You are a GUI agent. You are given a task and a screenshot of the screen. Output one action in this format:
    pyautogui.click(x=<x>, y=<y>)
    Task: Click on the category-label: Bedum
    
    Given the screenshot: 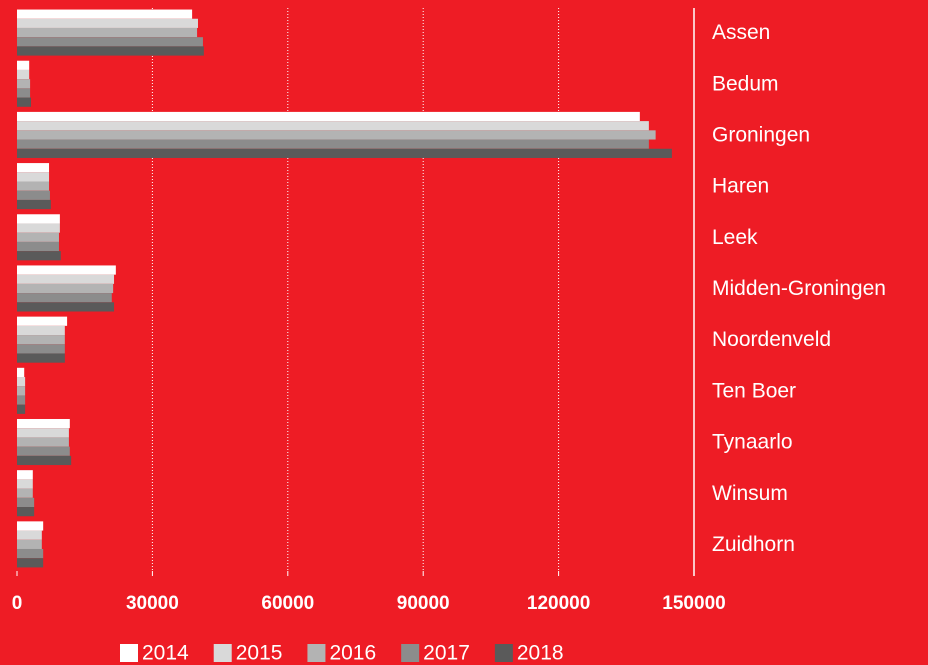 What is the action you would take?
    pyautogui.click(x=745, y=83)
    